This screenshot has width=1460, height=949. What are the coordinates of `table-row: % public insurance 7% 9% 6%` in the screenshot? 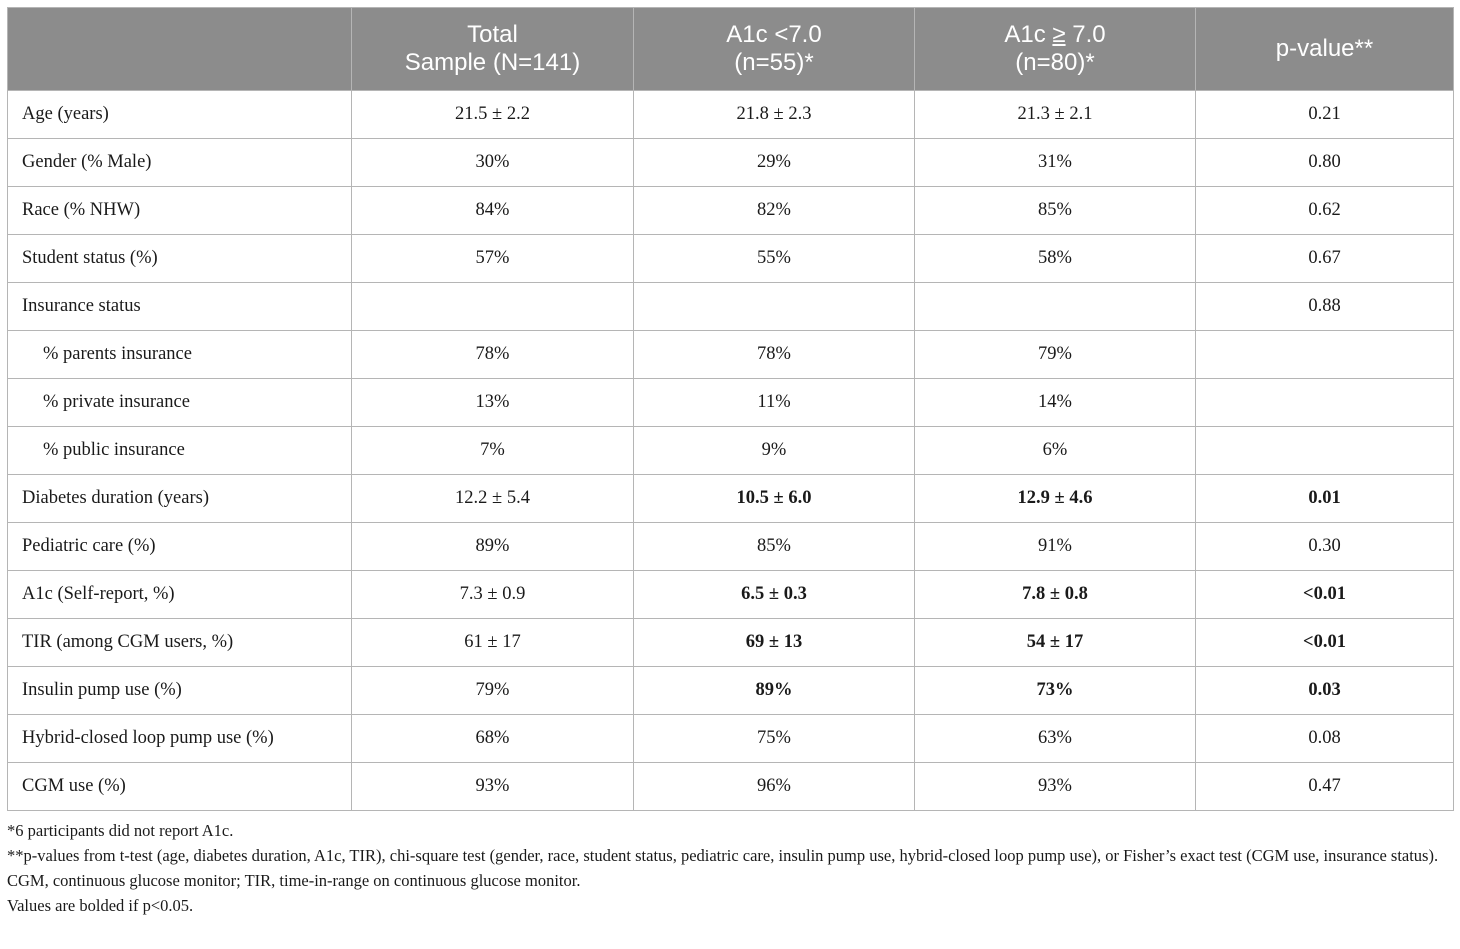 It's located at (730, 450).